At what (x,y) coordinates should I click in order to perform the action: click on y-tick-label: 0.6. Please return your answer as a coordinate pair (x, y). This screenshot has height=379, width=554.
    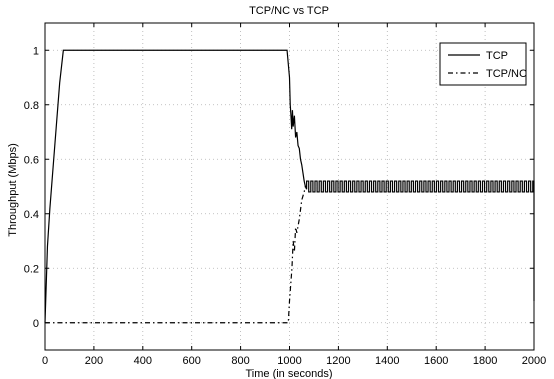
    Looking at the image, I should click on (31, 160).